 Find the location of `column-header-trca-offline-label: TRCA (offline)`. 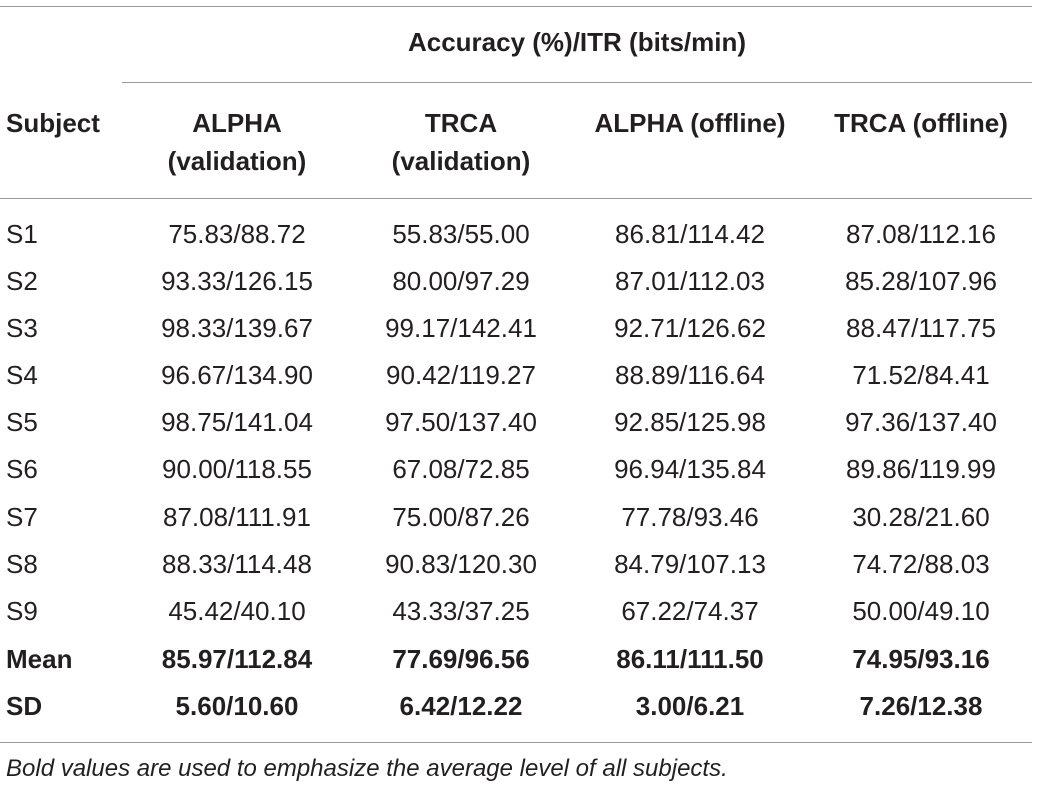

column-header-trca-offline-label: TRCA (offline) is located at coordinates (921, 123).